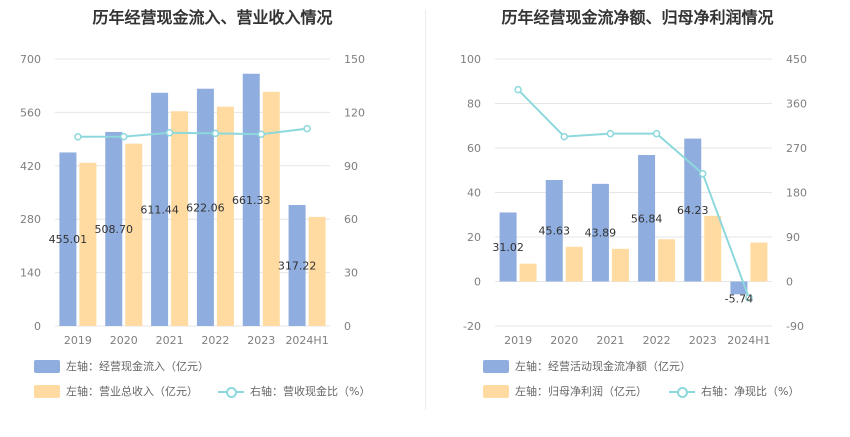 The image size is (850, 437). I want to click on legend-revenue-cash-ratio: 右轴：营收现金比（%）, so click(294, 391).